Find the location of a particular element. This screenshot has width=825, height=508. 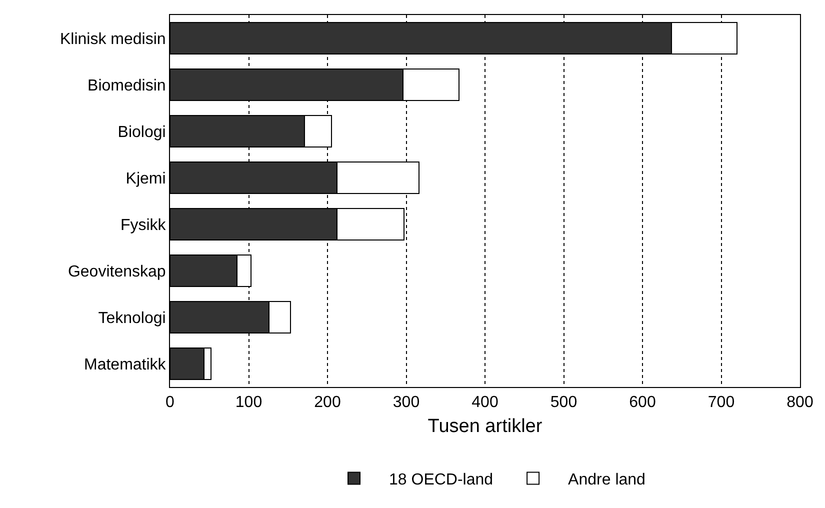

x-tick-label: 0 is located at coordinates (170, 403).